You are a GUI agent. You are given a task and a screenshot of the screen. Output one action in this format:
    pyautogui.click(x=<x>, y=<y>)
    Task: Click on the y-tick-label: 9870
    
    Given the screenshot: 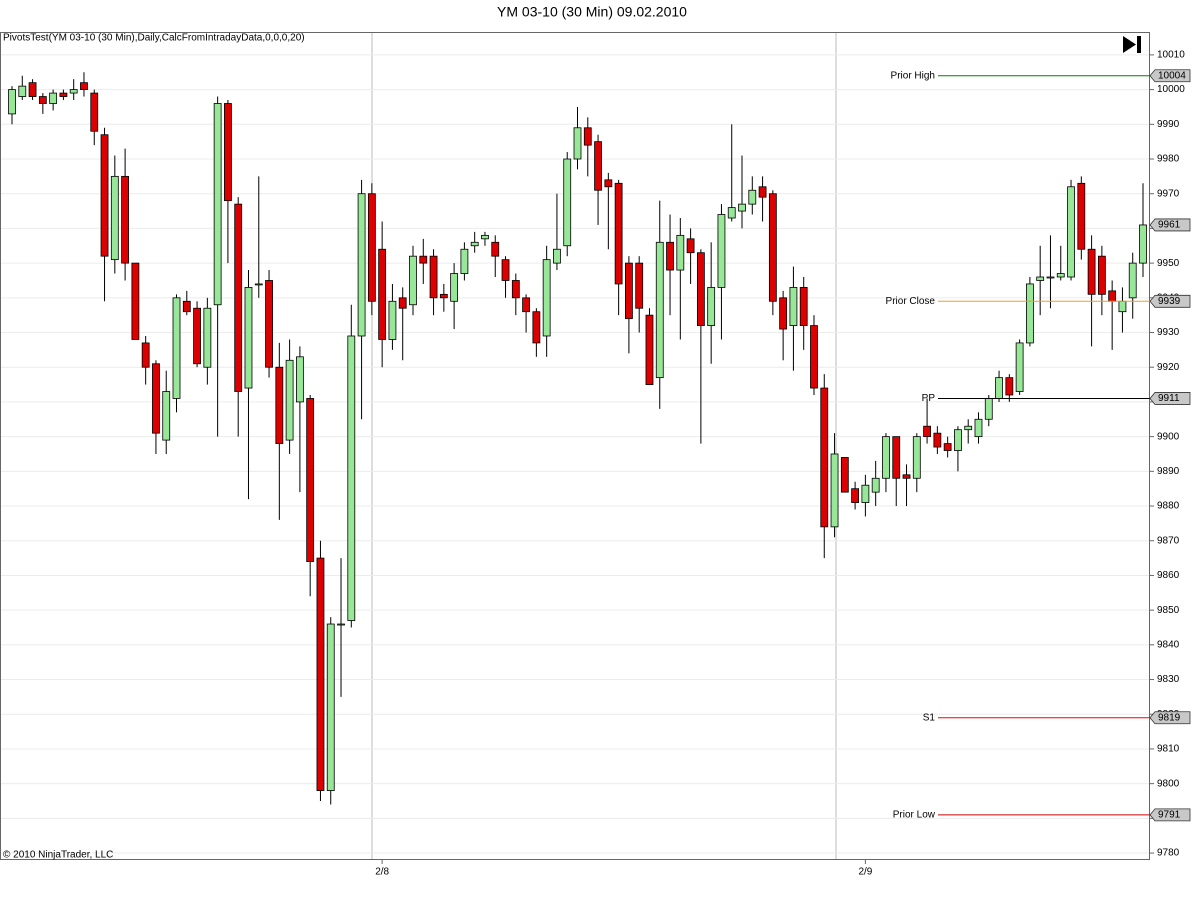 What is the action you would take?
    pyautogui.click(x=1168, y=540)
    